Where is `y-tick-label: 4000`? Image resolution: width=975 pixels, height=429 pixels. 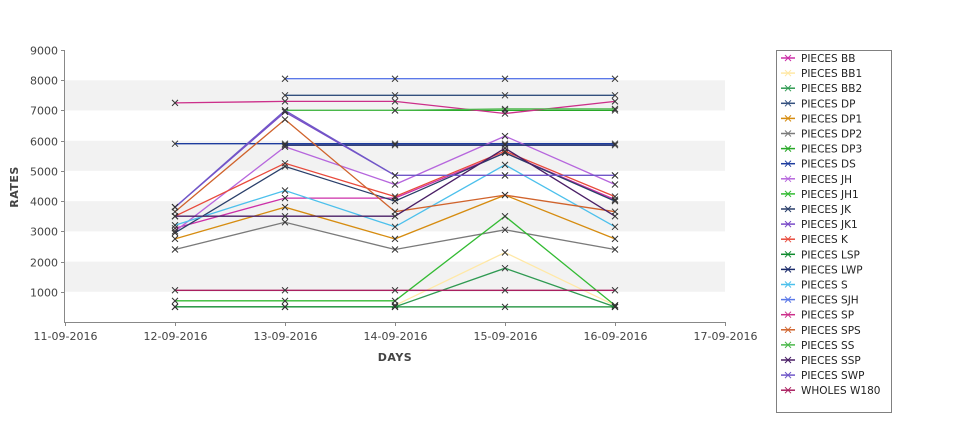 y-tick-label: 4000 is located at coordinates (44, 202).